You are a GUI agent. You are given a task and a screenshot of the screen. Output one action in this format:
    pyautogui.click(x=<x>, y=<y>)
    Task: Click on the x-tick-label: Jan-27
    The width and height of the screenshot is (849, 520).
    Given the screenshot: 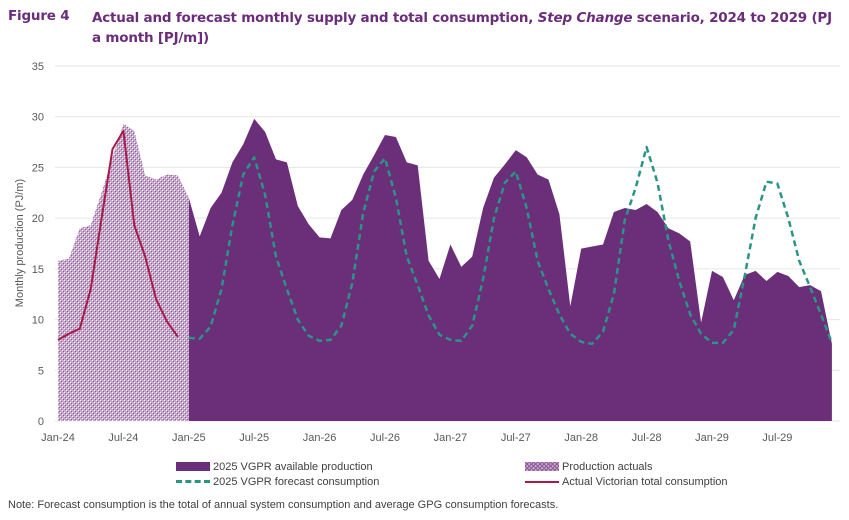 What is the action you would take?
    pyautogui.click(x=451, y=438)
    